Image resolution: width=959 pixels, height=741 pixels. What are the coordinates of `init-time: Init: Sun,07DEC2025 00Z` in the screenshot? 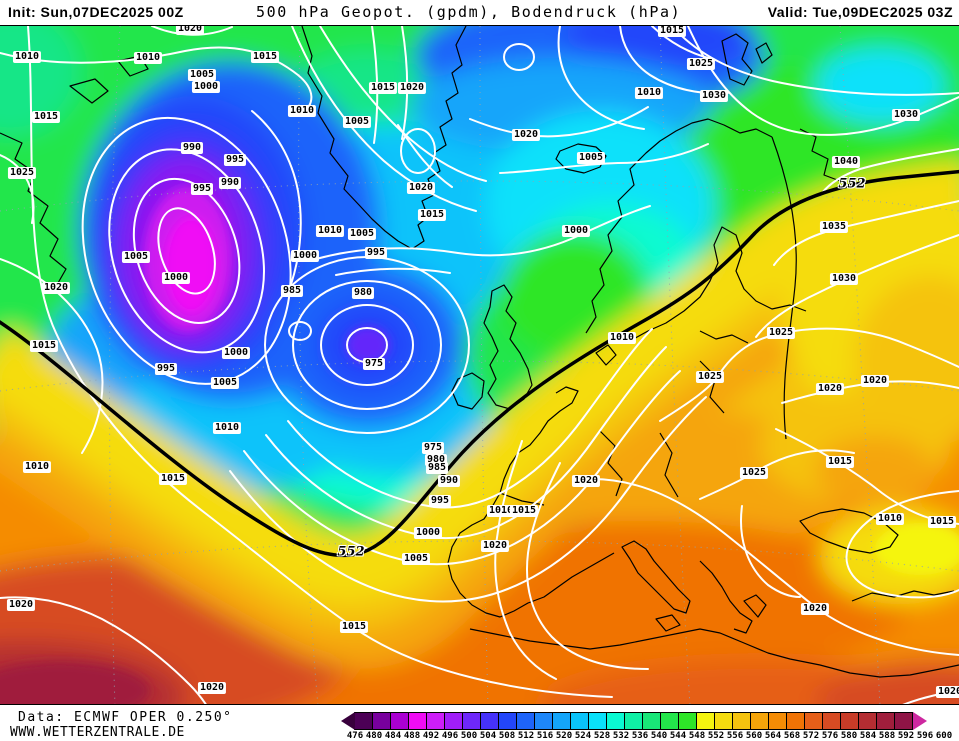 It's located at (96, 12).